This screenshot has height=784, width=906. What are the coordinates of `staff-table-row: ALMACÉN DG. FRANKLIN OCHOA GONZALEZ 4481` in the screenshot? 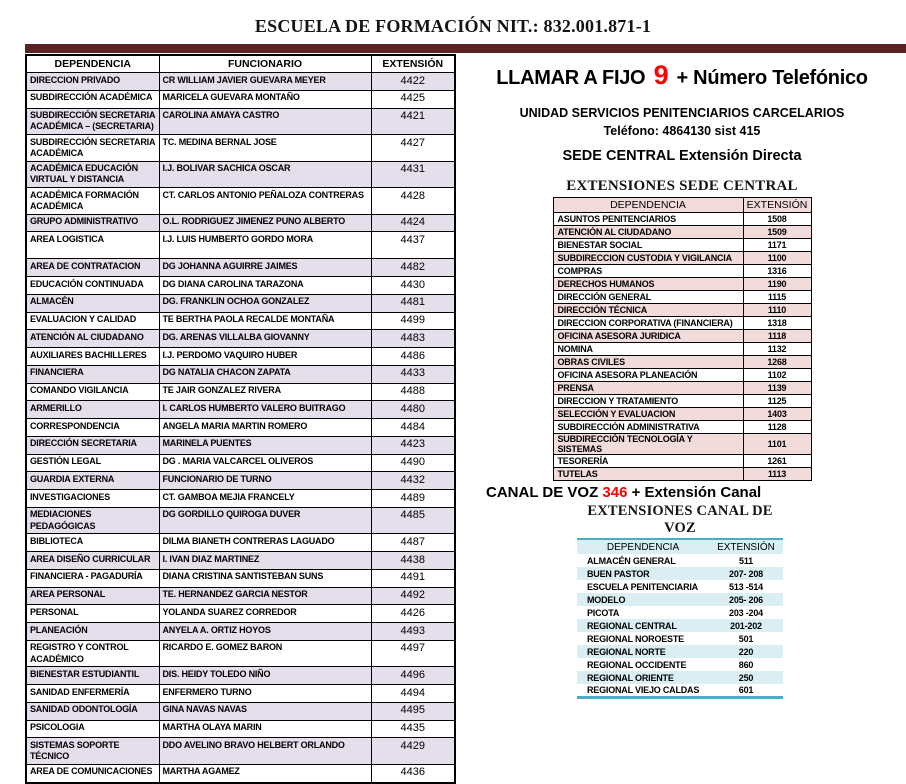 It's located at (240, 303).